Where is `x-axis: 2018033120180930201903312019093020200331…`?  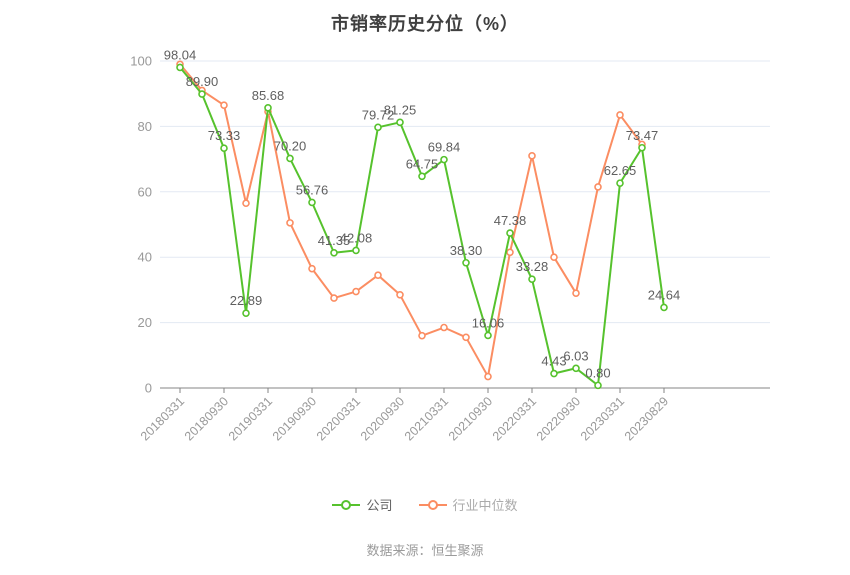
x-axis: 2018033120180930201903312019093020200331… is located at coordinates (454, 415).